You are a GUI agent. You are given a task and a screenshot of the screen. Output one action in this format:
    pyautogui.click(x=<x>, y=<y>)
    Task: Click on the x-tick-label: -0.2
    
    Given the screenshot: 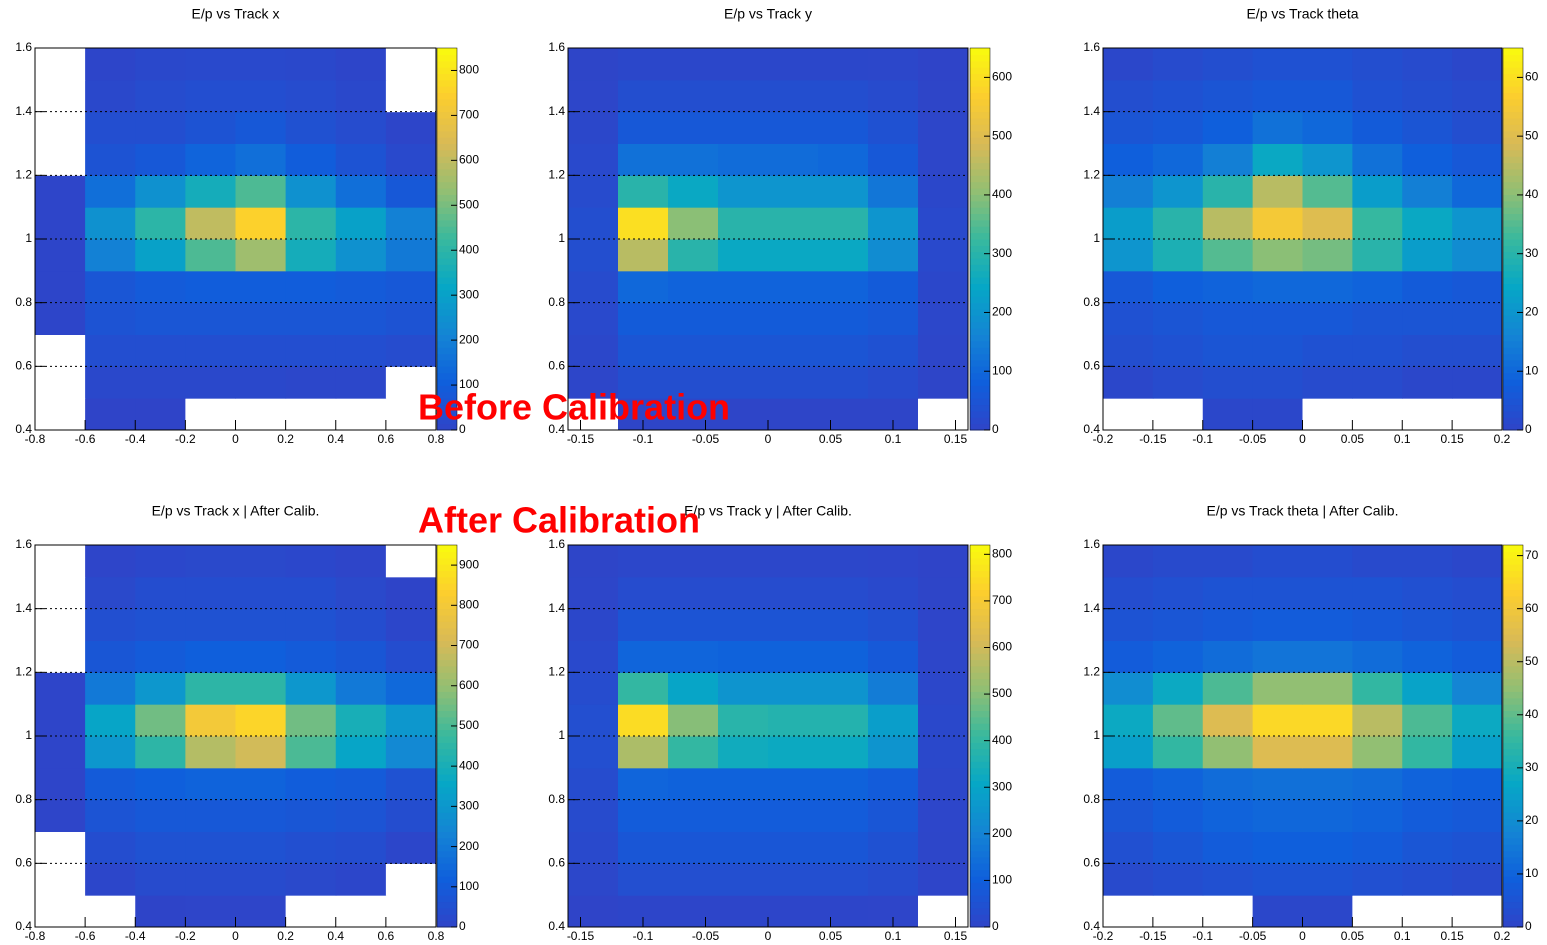 What is the action you would take?
    pyautogui.click(x=185, y=936)
    